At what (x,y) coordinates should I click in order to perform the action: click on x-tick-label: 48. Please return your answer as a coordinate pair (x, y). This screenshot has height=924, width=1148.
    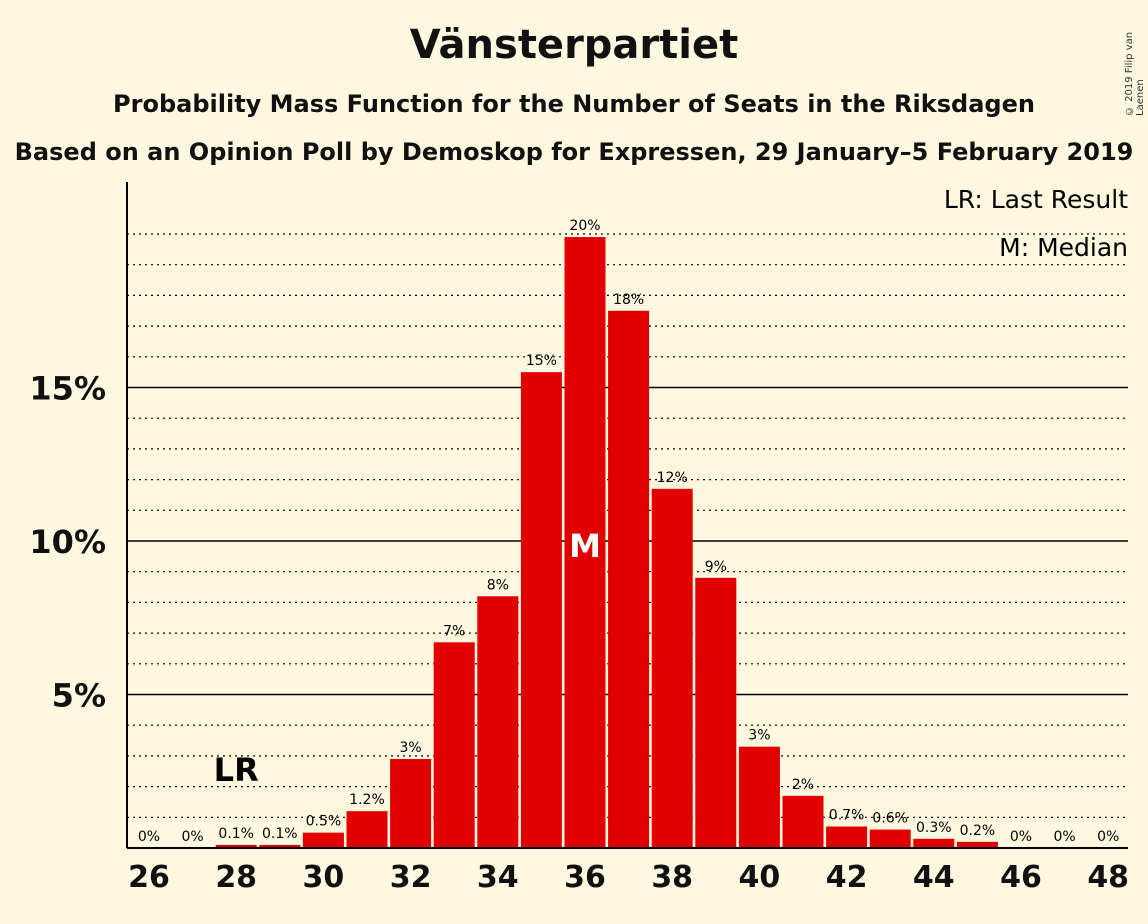
    Looking at the image, I should click on (1108, 877).